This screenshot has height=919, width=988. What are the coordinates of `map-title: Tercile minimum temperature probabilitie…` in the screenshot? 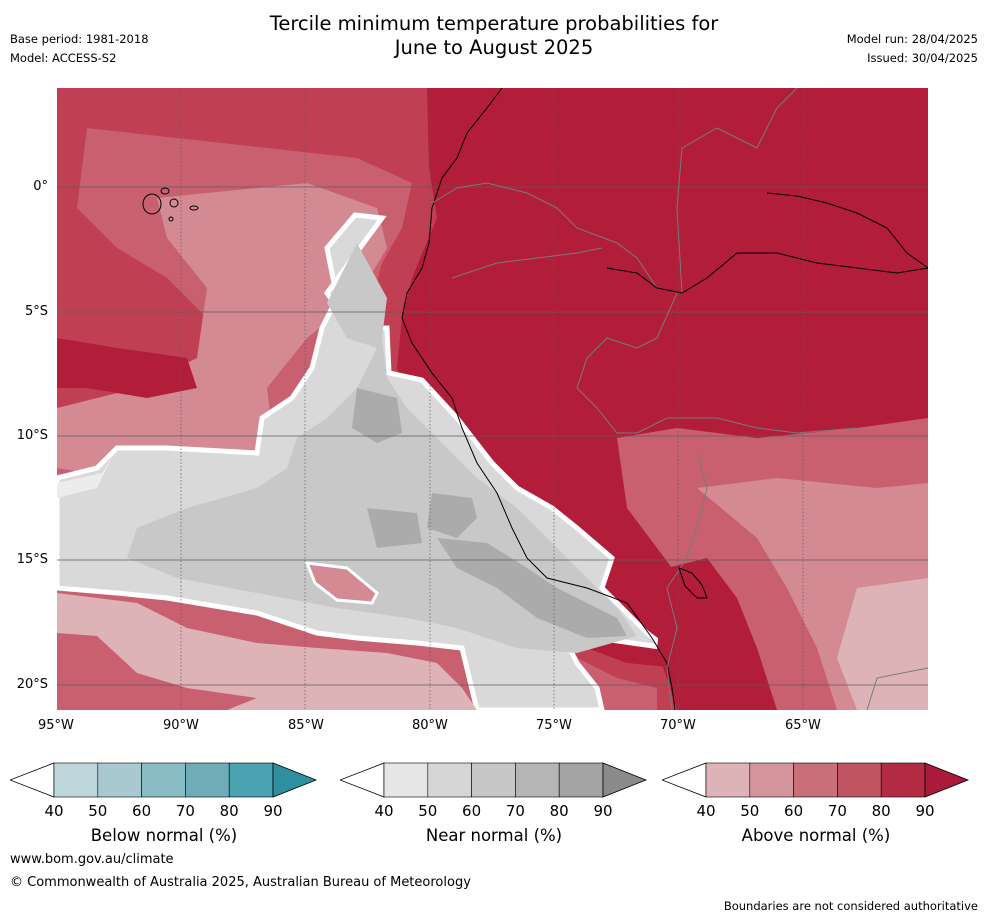 It's located at (494, 36).